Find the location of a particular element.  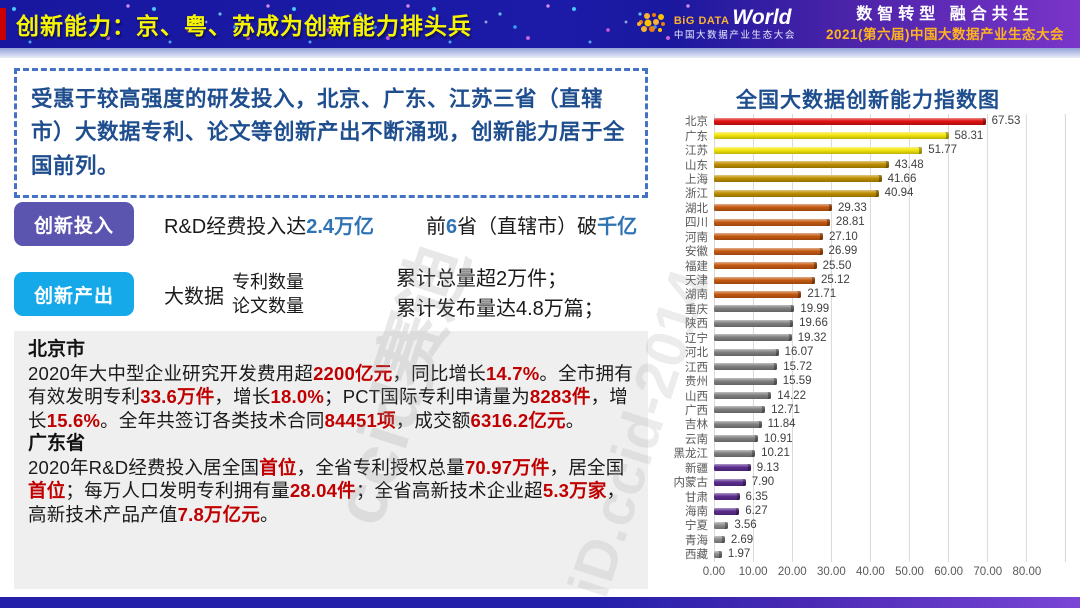

innovation-output-badge: 创新产出 is located at coordinates (74, 294).